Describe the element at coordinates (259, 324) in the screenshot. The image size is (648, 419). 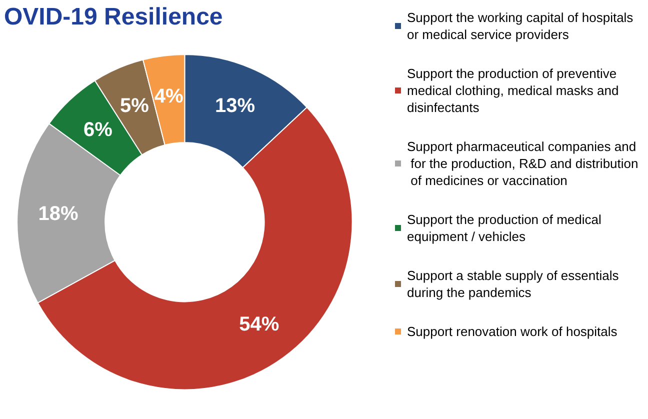
I see `data-label: 54%` at that location.